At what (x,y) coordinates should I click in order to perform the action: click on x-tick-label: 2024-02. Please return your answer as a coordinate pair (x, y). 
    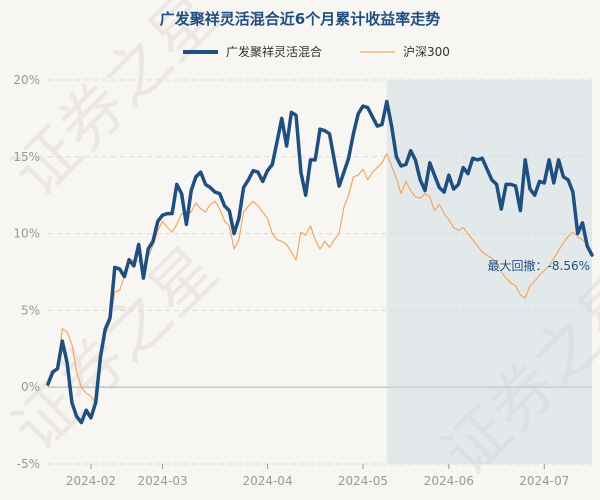
    Looking at the image, I should click on (91, 481).